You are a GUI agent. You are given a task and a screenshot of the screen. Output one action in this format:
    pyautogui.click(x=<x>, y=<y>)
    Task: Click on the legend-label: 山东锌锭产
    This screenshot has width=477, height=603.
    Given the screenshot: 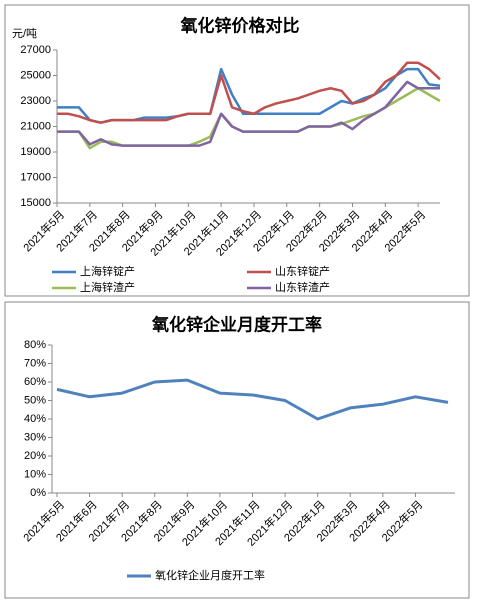 What is the action you would take?
    pyautogui.click(x=302, y=271)
    